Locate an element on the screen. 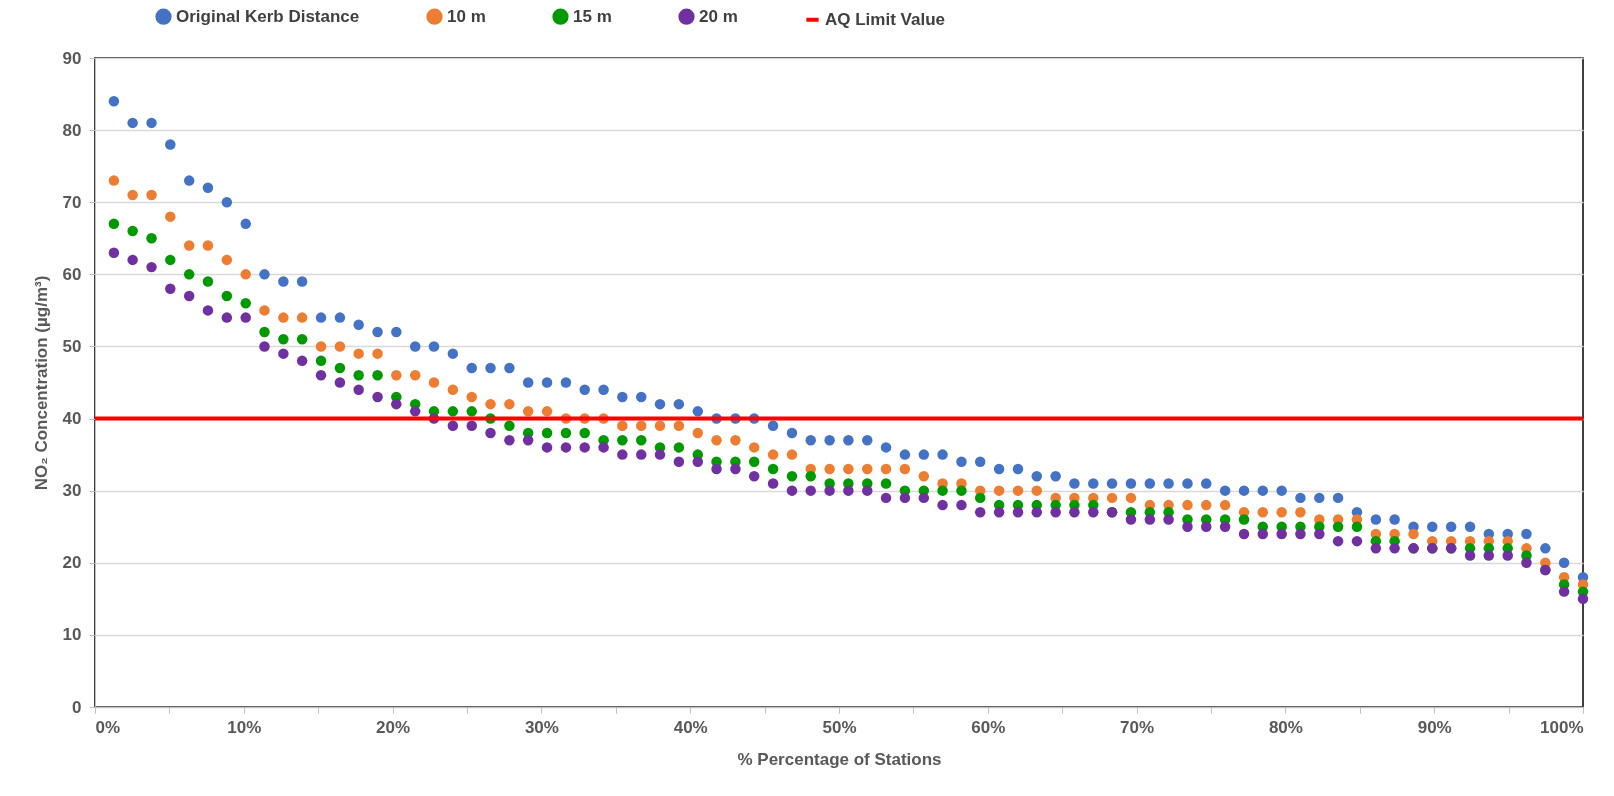  x-tick-label: 30% is located at coordinates (541, 727).